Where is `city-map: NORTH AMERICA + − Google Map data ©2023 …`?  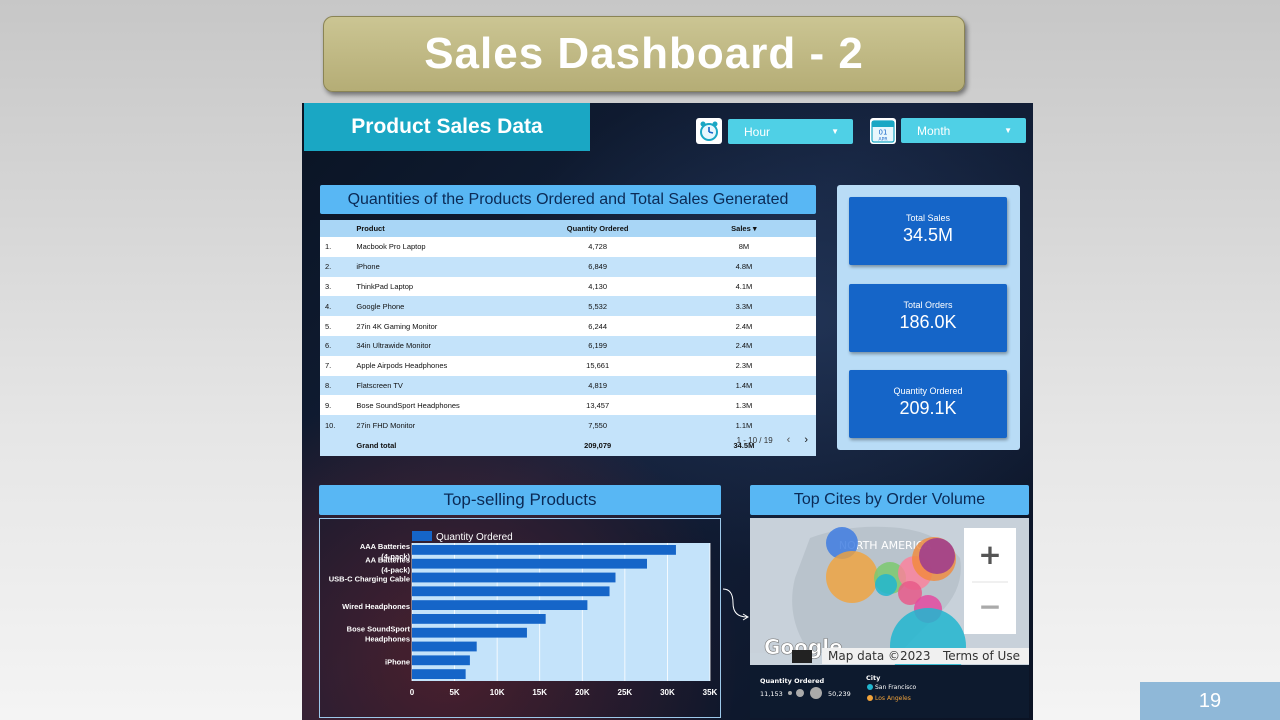
city-map: NORTH AMERICA + − Google Map data ©2023 … is located at coordinates (889, 618).